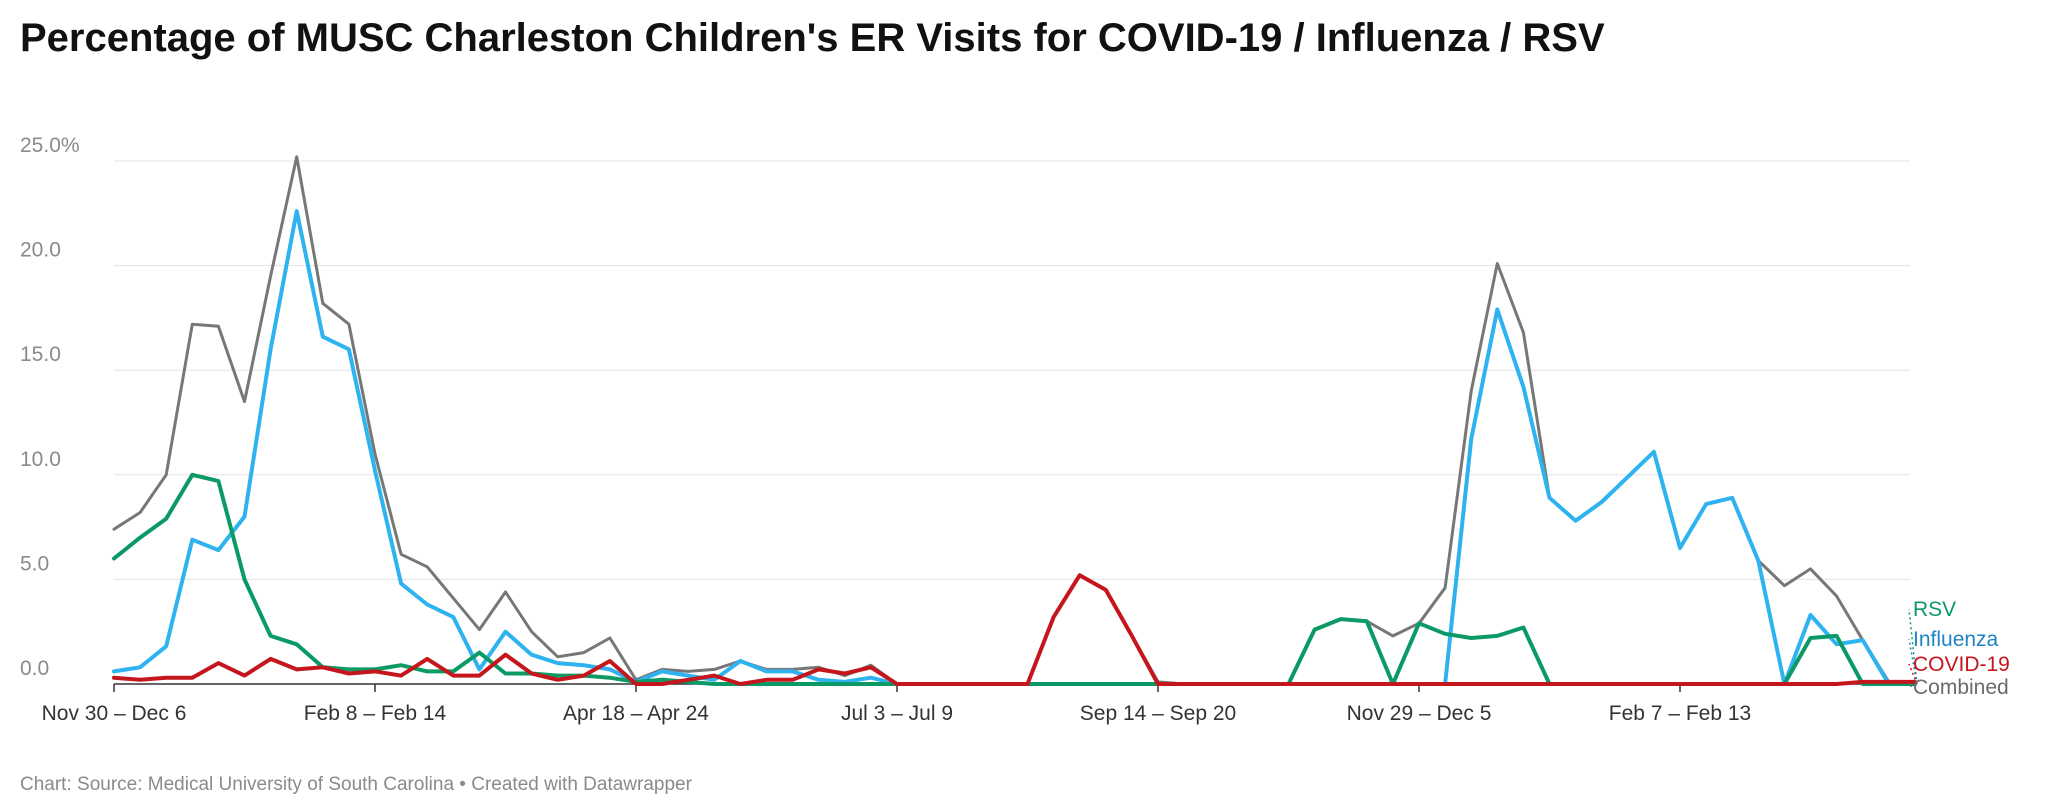  What do you see at coordinates (1961, 687) in the screenshot?
I see `series-label-combined: Combined` at bounding box center [1961, 687].